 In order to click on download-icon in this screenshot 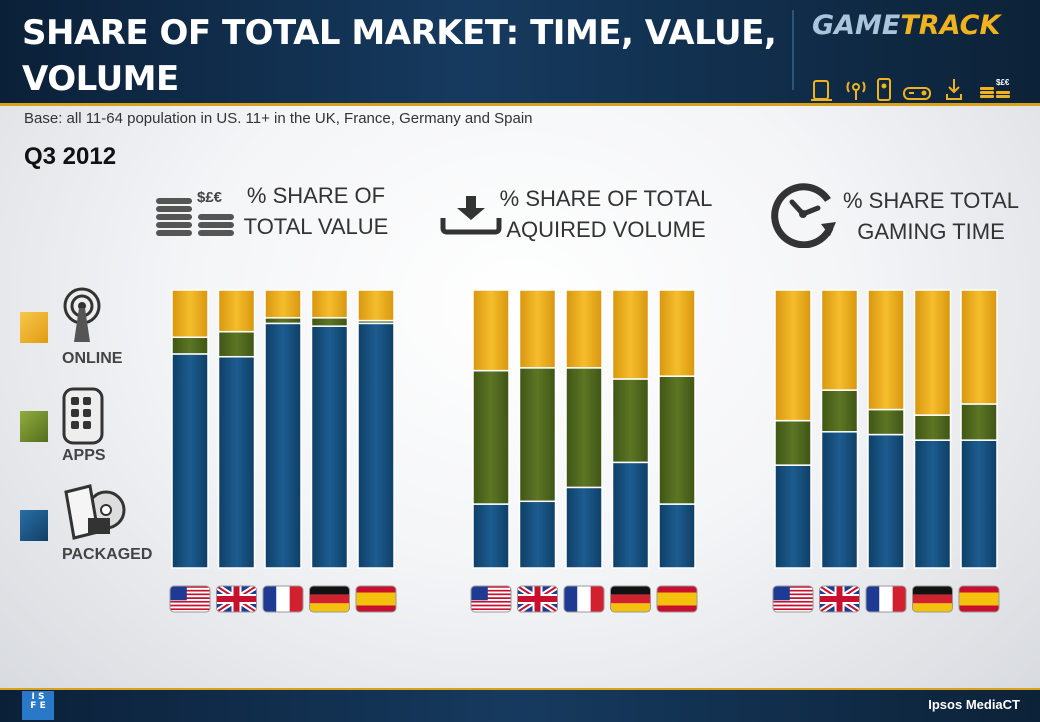, I will do `click(954, 89)`.